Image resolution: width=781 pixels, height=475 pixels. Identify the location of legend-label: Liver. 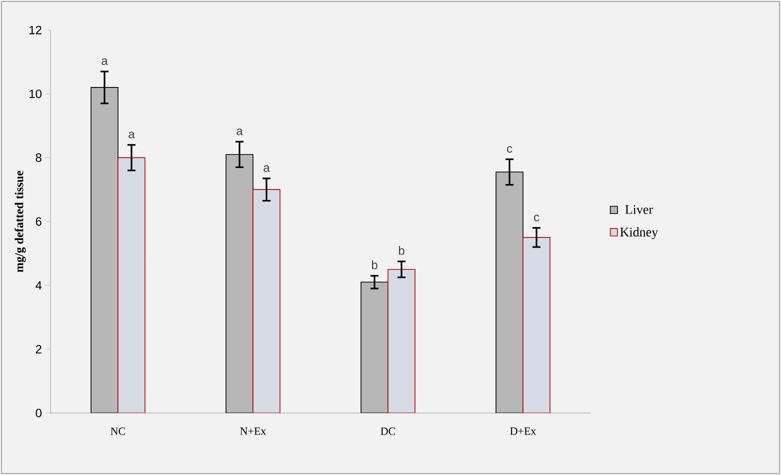
(639, 209).